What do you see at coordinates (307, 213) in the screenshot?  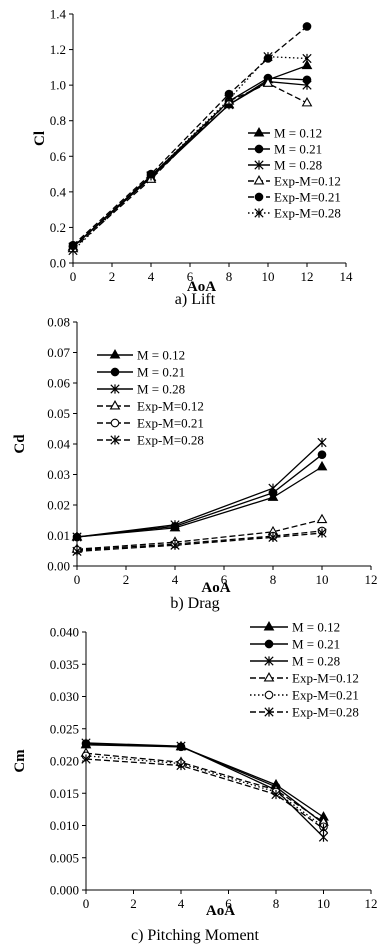 I see `lift-legend-label: Exp-M=0.28` at bounding box center [307, 213].